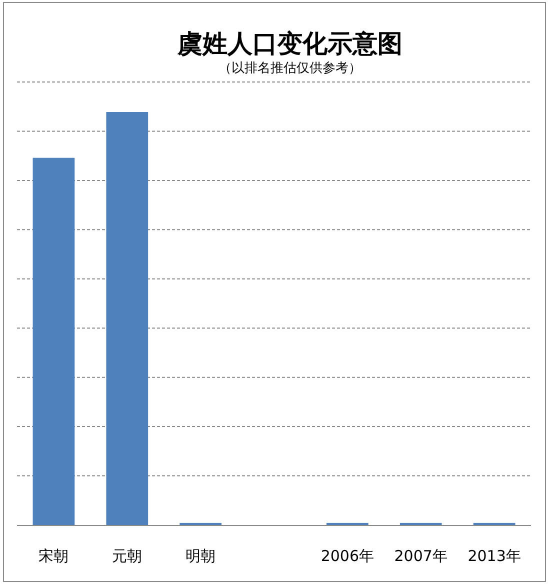  I want to click on x-tick-label: 明朝, so click(201, 556).